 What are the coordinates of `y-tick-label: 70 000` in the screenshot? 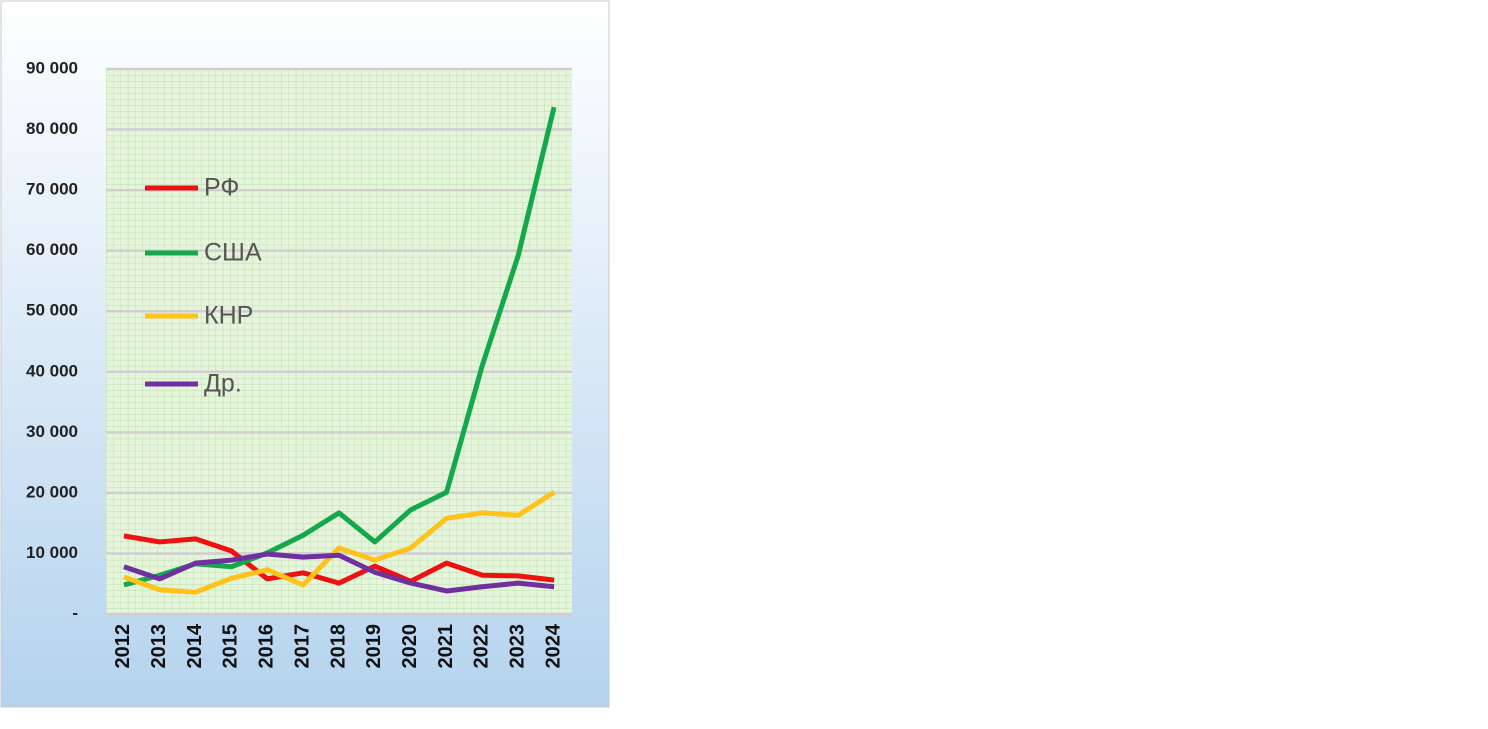 It's located at (52, 189).